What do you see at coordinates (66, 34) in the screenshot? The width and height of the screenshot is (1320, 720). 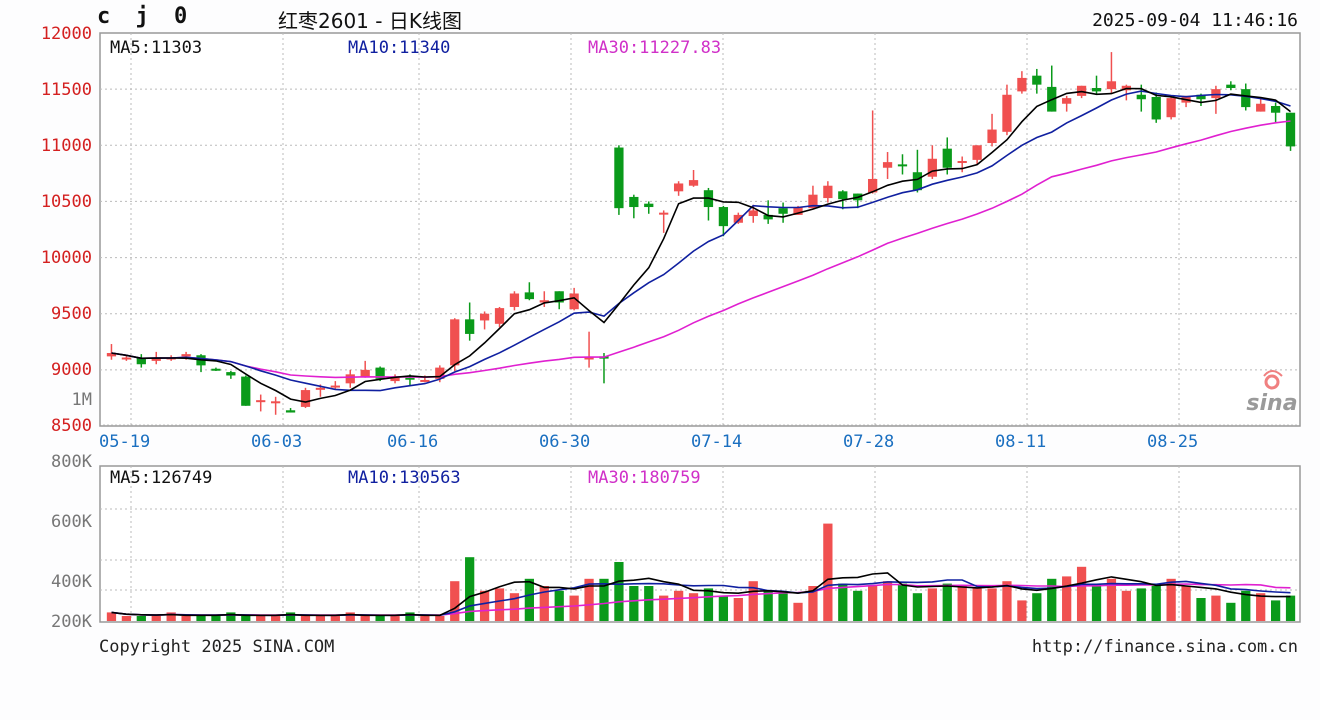 I see `price-tick: 12000` at bounding box center [66, 34].